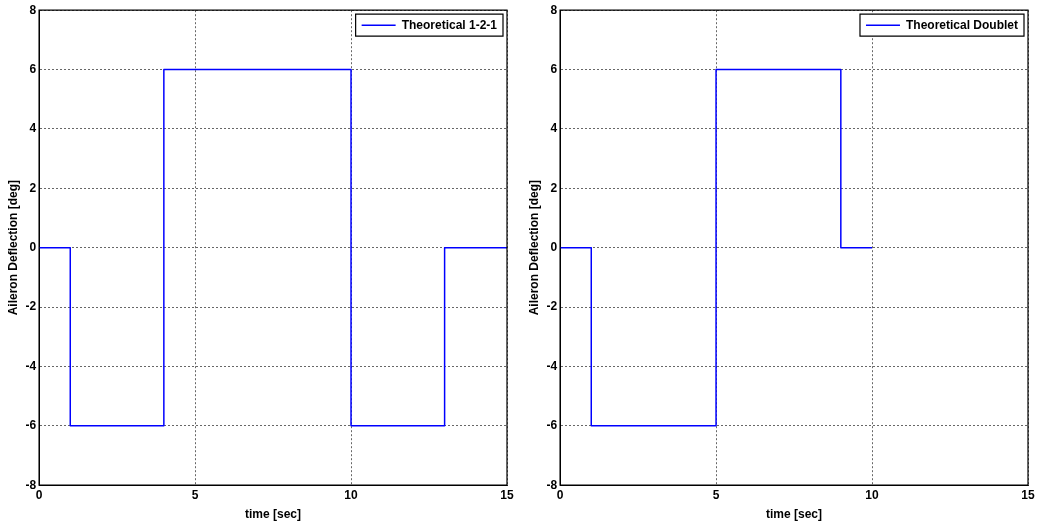 The width and height of the screenshot is (1043, 524). Describe the element at coordinates (449, 24) in the screenshot. I see `legend-label: Theoretical 1-2-1` at that location.